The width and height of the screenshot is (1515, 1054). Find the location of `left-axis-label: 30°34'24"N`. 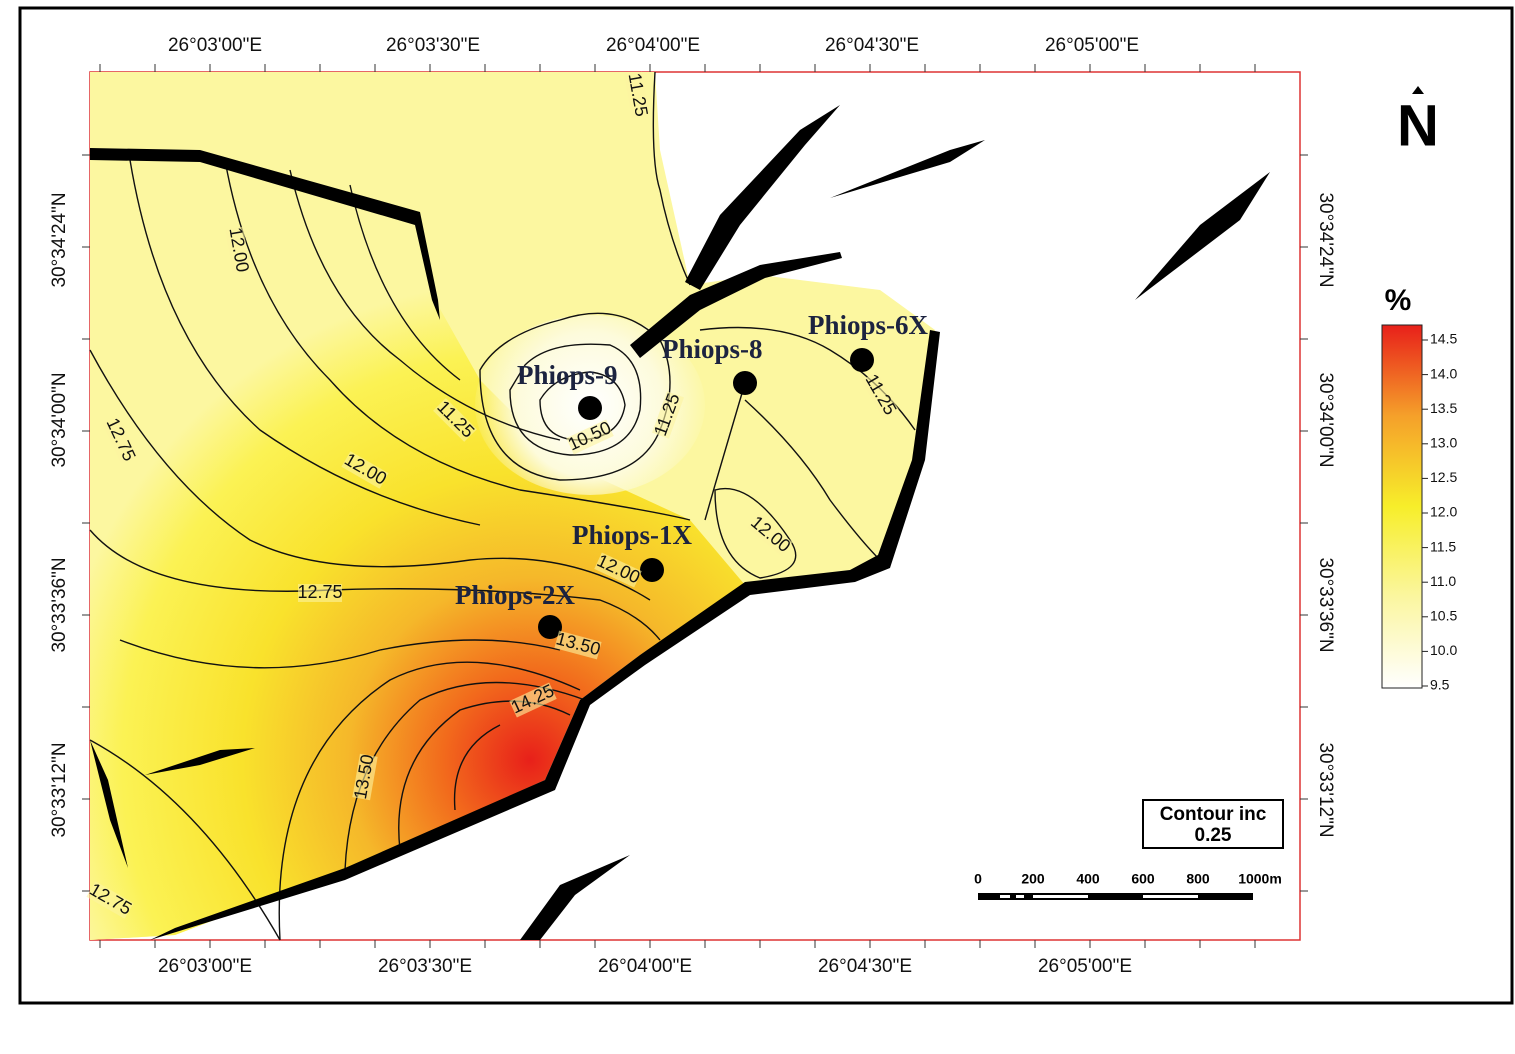

left-axis-label: 30°34'24"N is located at coordinates (59, 239).